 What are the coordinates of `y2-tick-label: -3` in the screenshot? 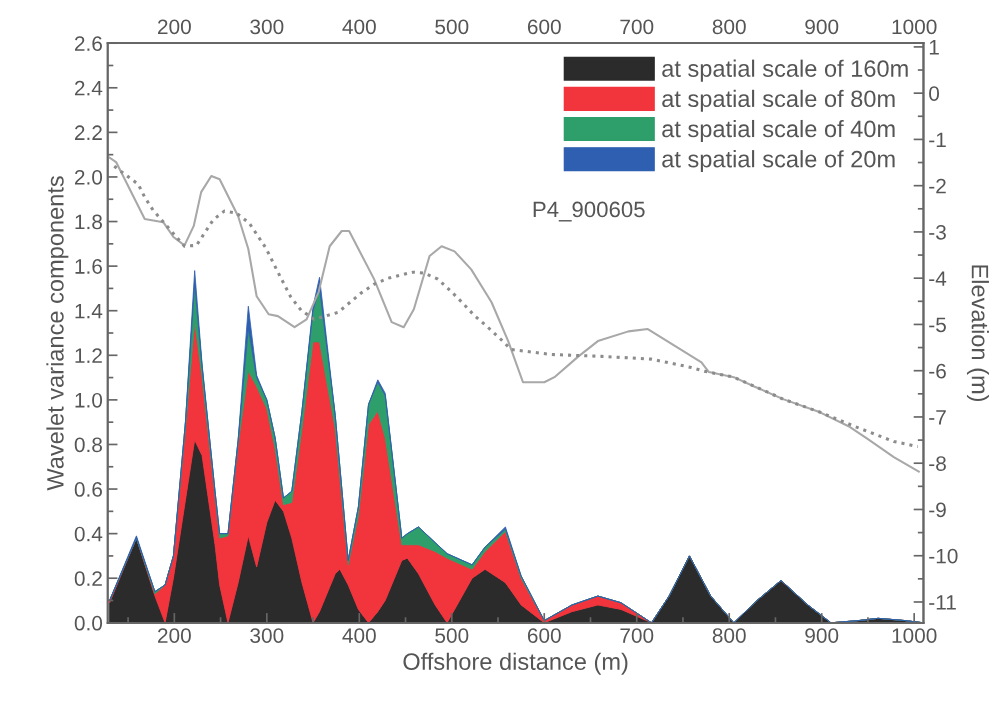 It's located at (937, 232).